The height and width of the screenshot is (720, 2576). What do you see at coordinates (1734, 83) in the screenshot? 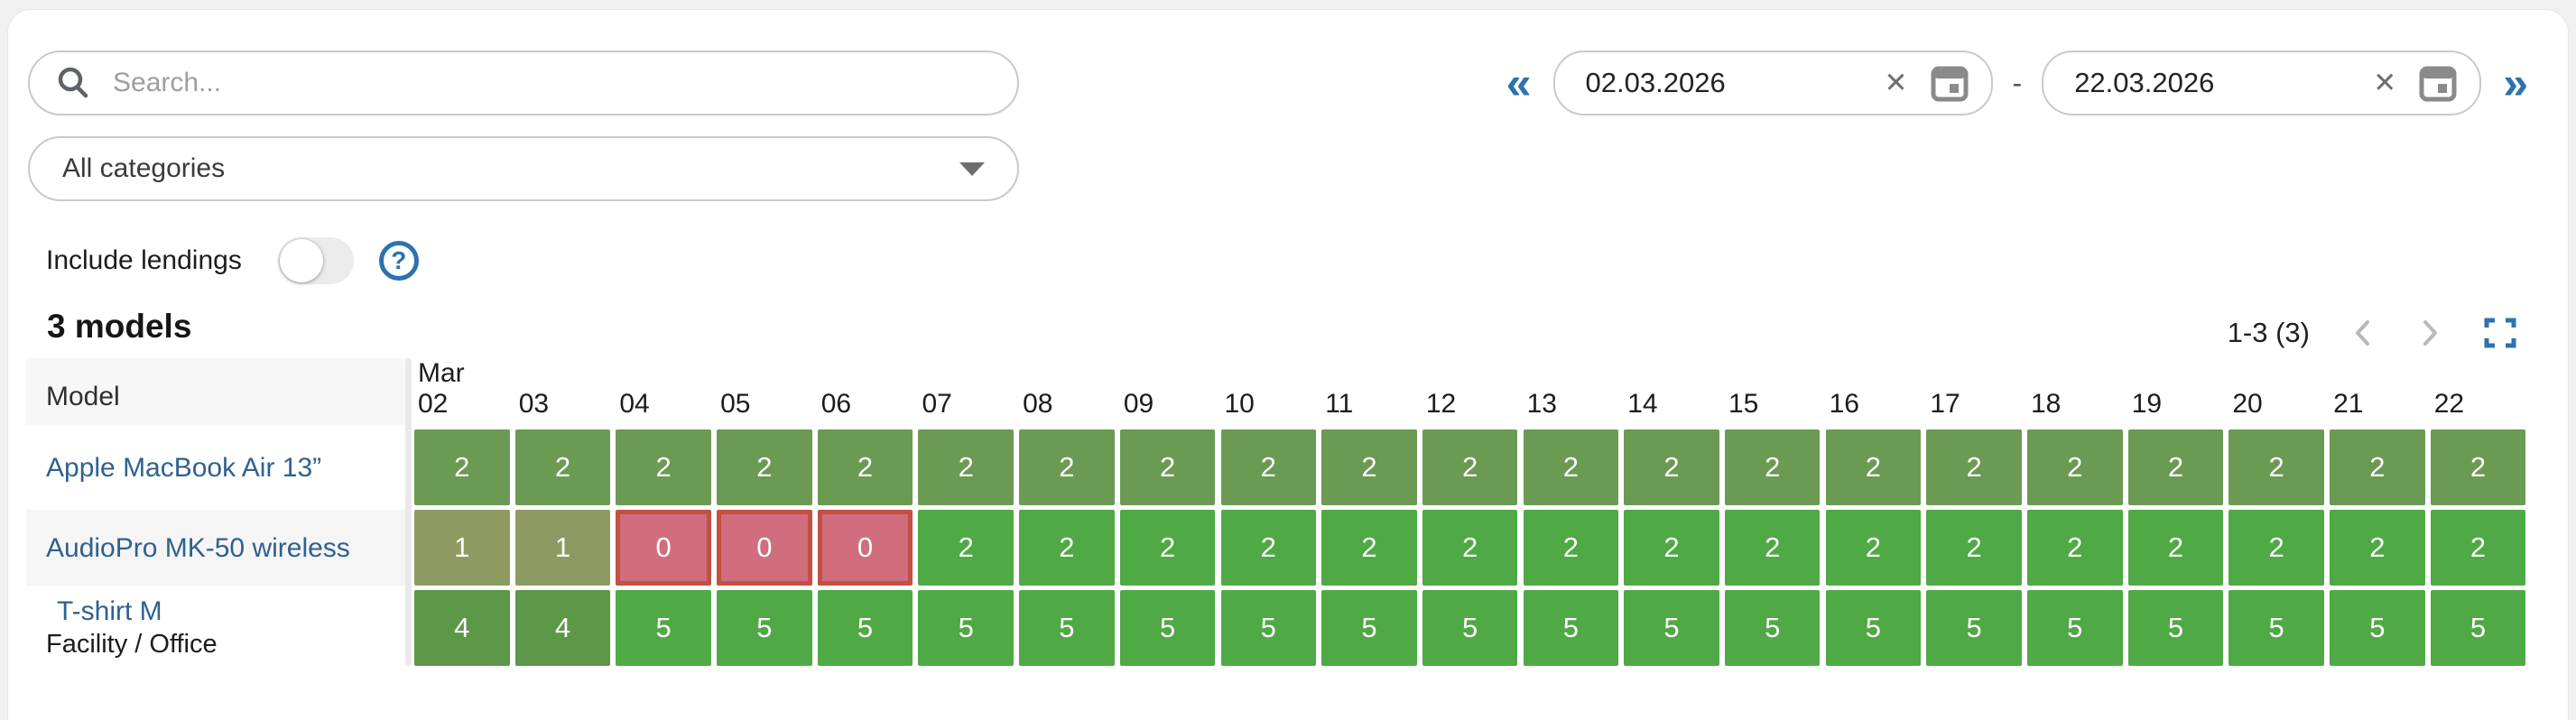
I see `start-date-input` at bounding box center [1734, 83].